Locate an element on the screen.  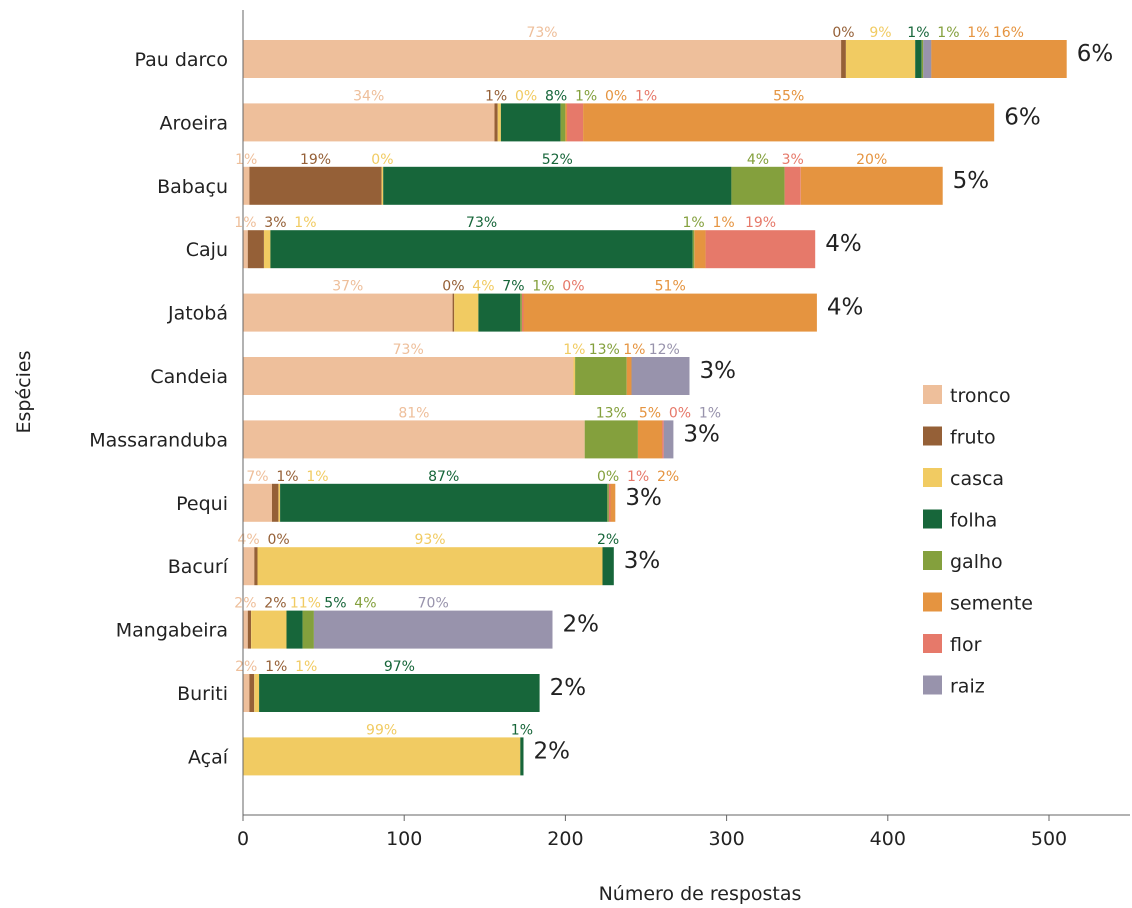
legend-swatch-fruto is located at coordinates (932, 436).